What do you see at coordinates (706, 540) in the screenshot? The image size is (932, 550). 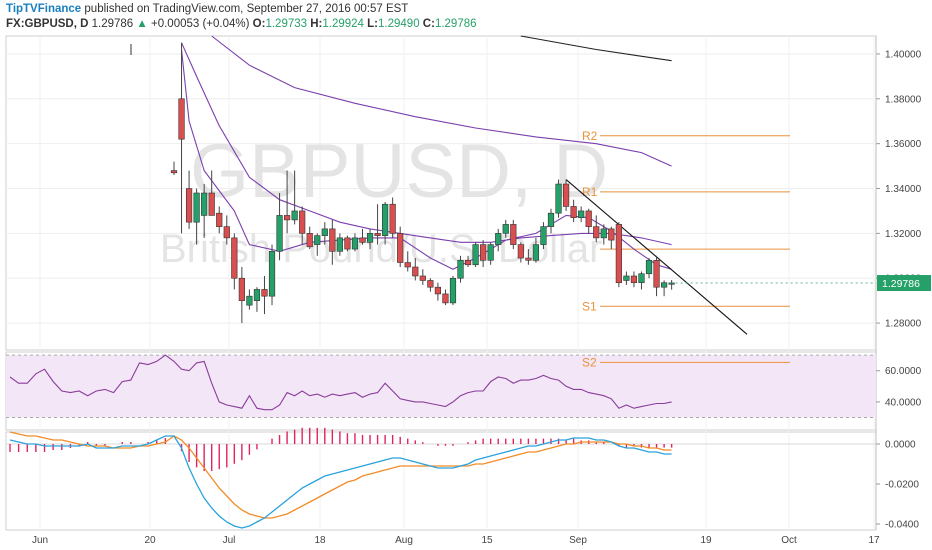 I see `time-tick-label: 19` at bounding box center [706, 540].